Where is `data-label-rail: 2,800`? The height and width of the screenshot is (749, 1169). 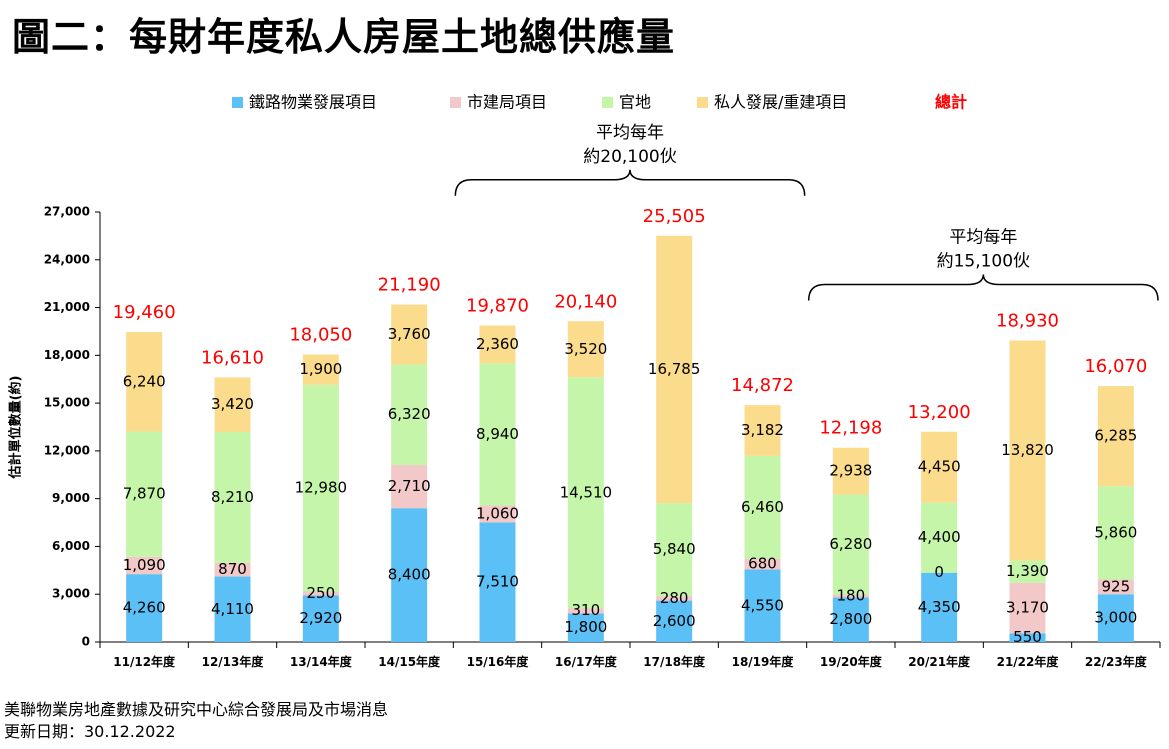
data-label-rail: 2,800 is located at coordinates (850, 619).